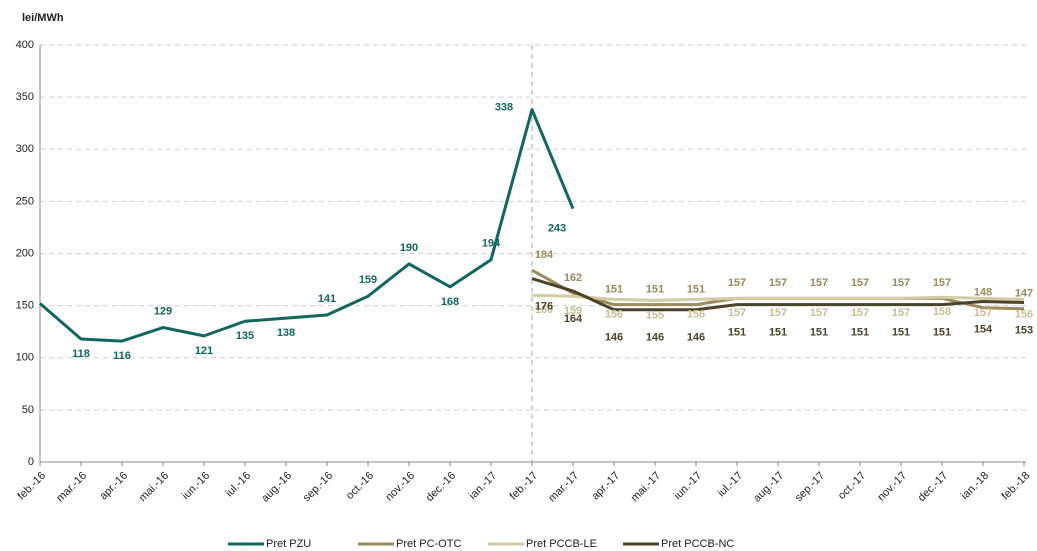 Image resolution: width=1037 pixels, height=551 pixels. What do you see at coordinates (31, 486) in the screenshot?
I see `x-tick-label: feb.-16` at bounding box center [31, 486].